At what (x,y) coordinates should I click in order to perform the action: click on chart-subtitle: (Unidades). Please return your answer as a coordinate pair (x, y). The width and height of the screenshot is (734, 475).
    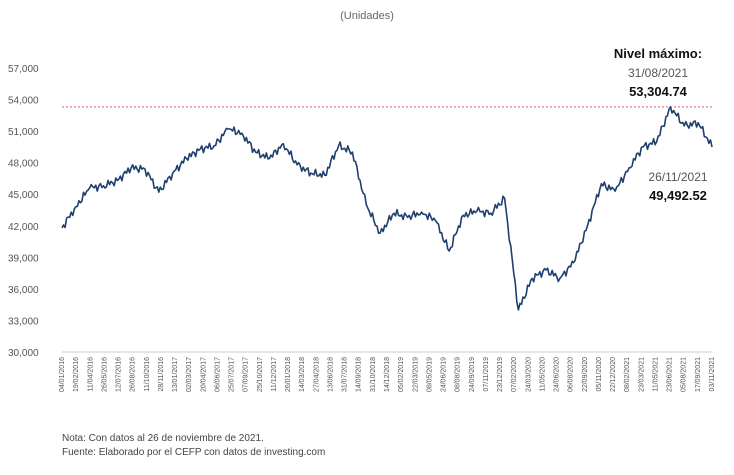
    Looking at the image, I should click on (367, 16).